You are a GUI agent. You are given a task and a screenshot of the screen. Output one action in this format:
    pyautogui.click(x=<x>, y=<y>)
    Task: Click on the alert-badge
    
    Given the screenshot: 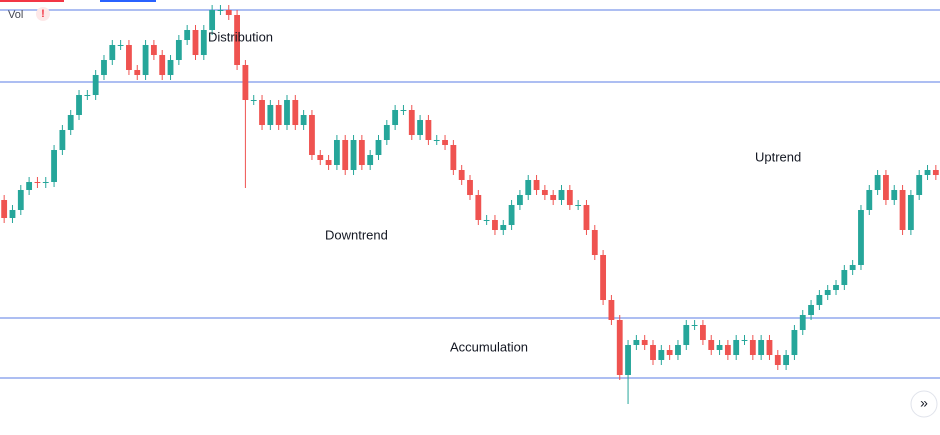 What is the action you would take?
    pyautogui.click(x=43, y=14)
    